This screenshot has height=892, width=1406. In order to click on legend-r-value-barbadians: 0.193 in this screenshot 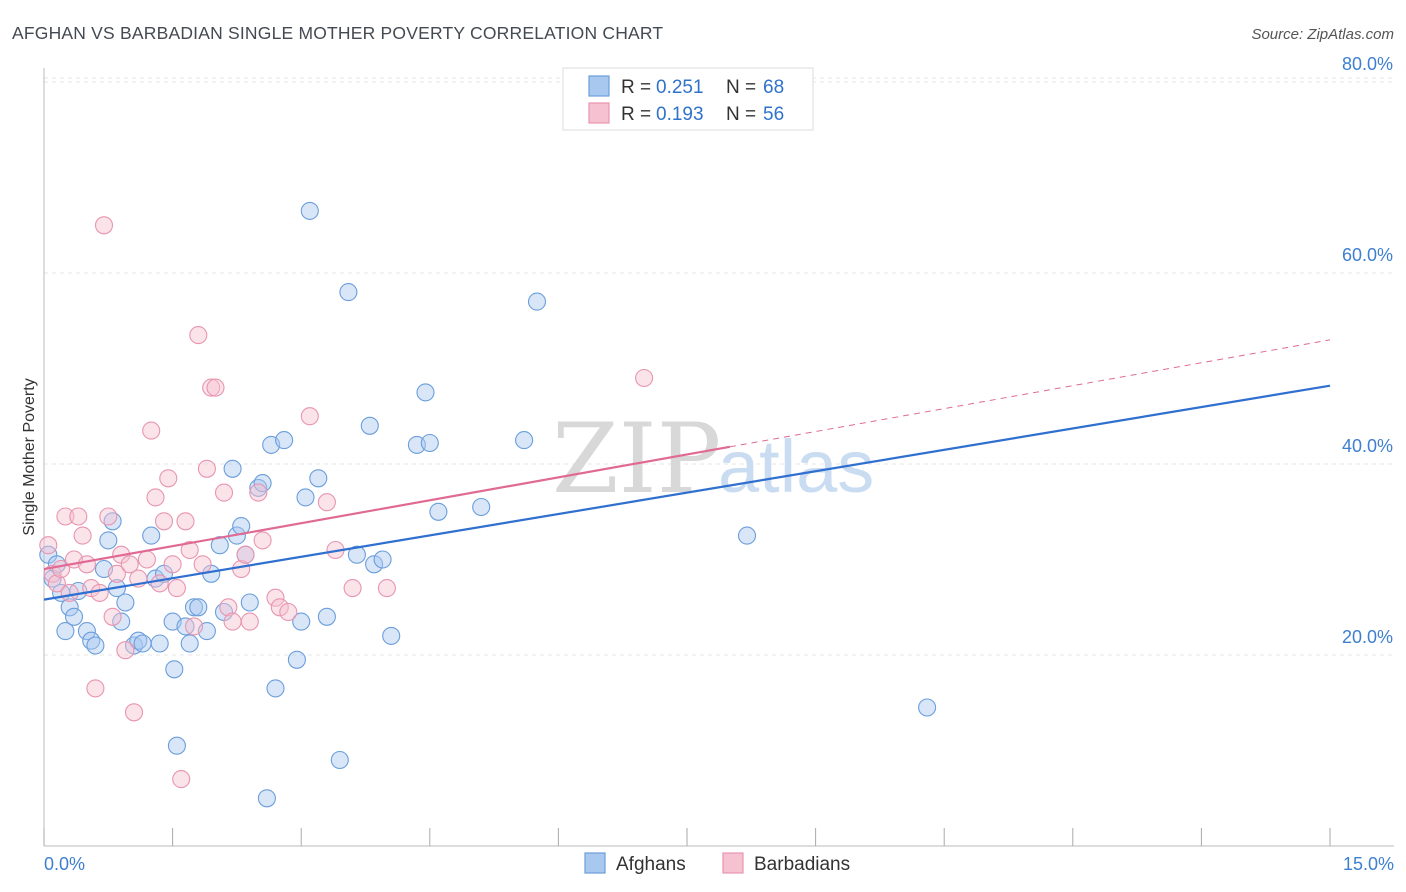, I will do `click(680, 114)`.